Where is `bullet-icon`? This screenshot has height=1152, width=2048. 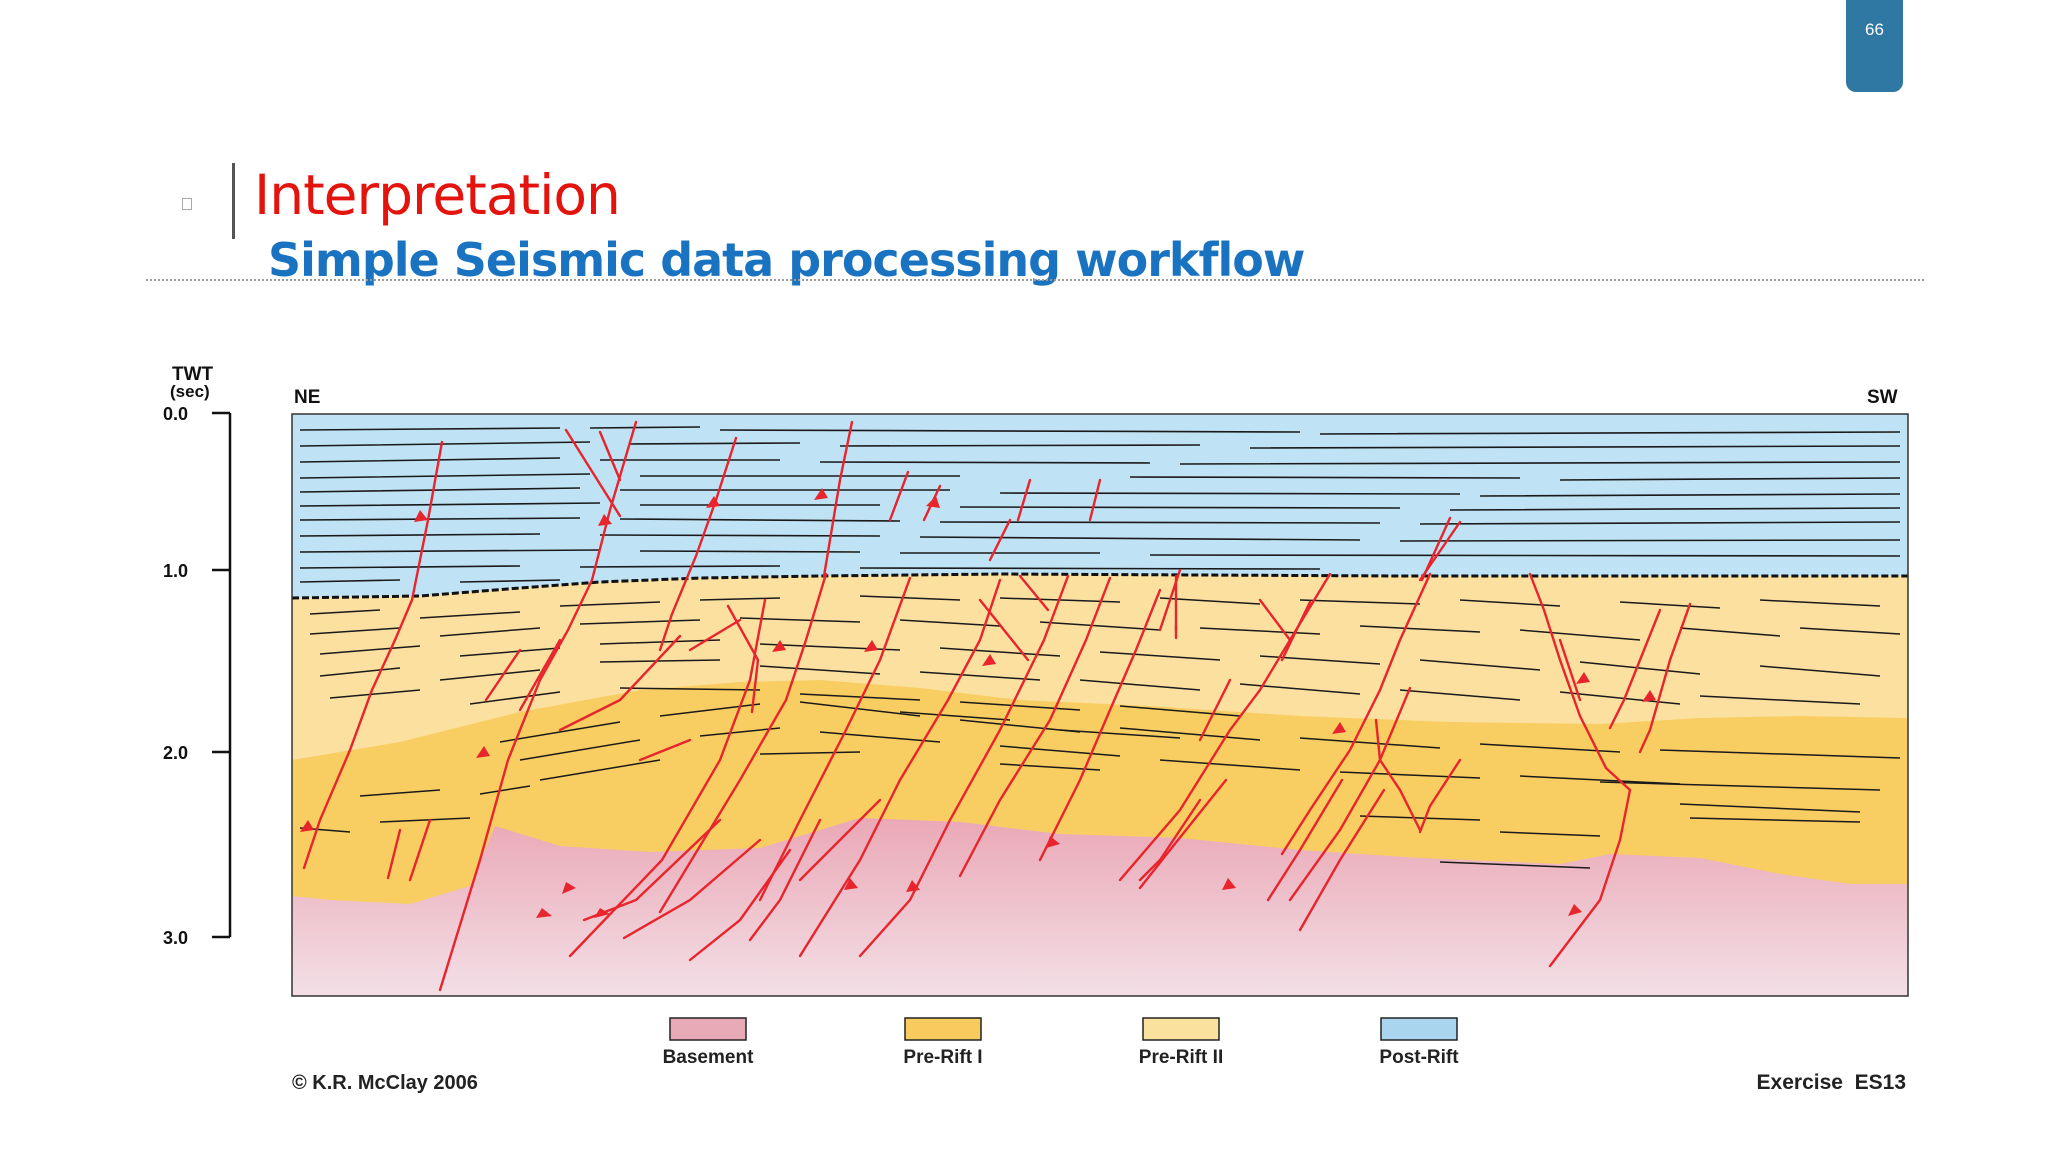 bullet-icon is located at coordinates (187, 204).